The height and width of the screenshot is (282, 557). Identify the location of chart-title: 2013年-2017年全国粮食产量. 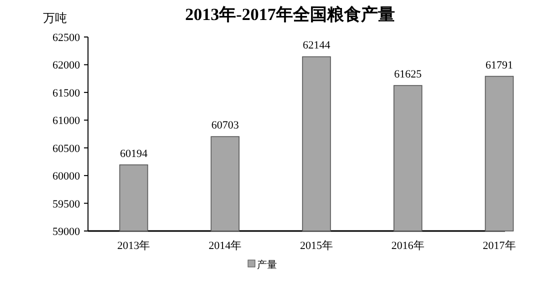
(290, 14).